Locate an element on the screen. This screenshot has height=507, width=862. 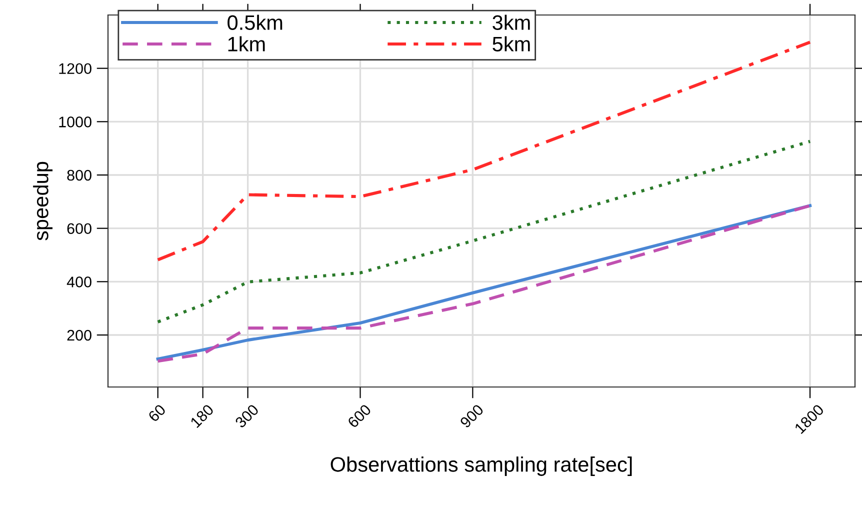
y-axis-title: speedup is located at coordinates (42, 201).